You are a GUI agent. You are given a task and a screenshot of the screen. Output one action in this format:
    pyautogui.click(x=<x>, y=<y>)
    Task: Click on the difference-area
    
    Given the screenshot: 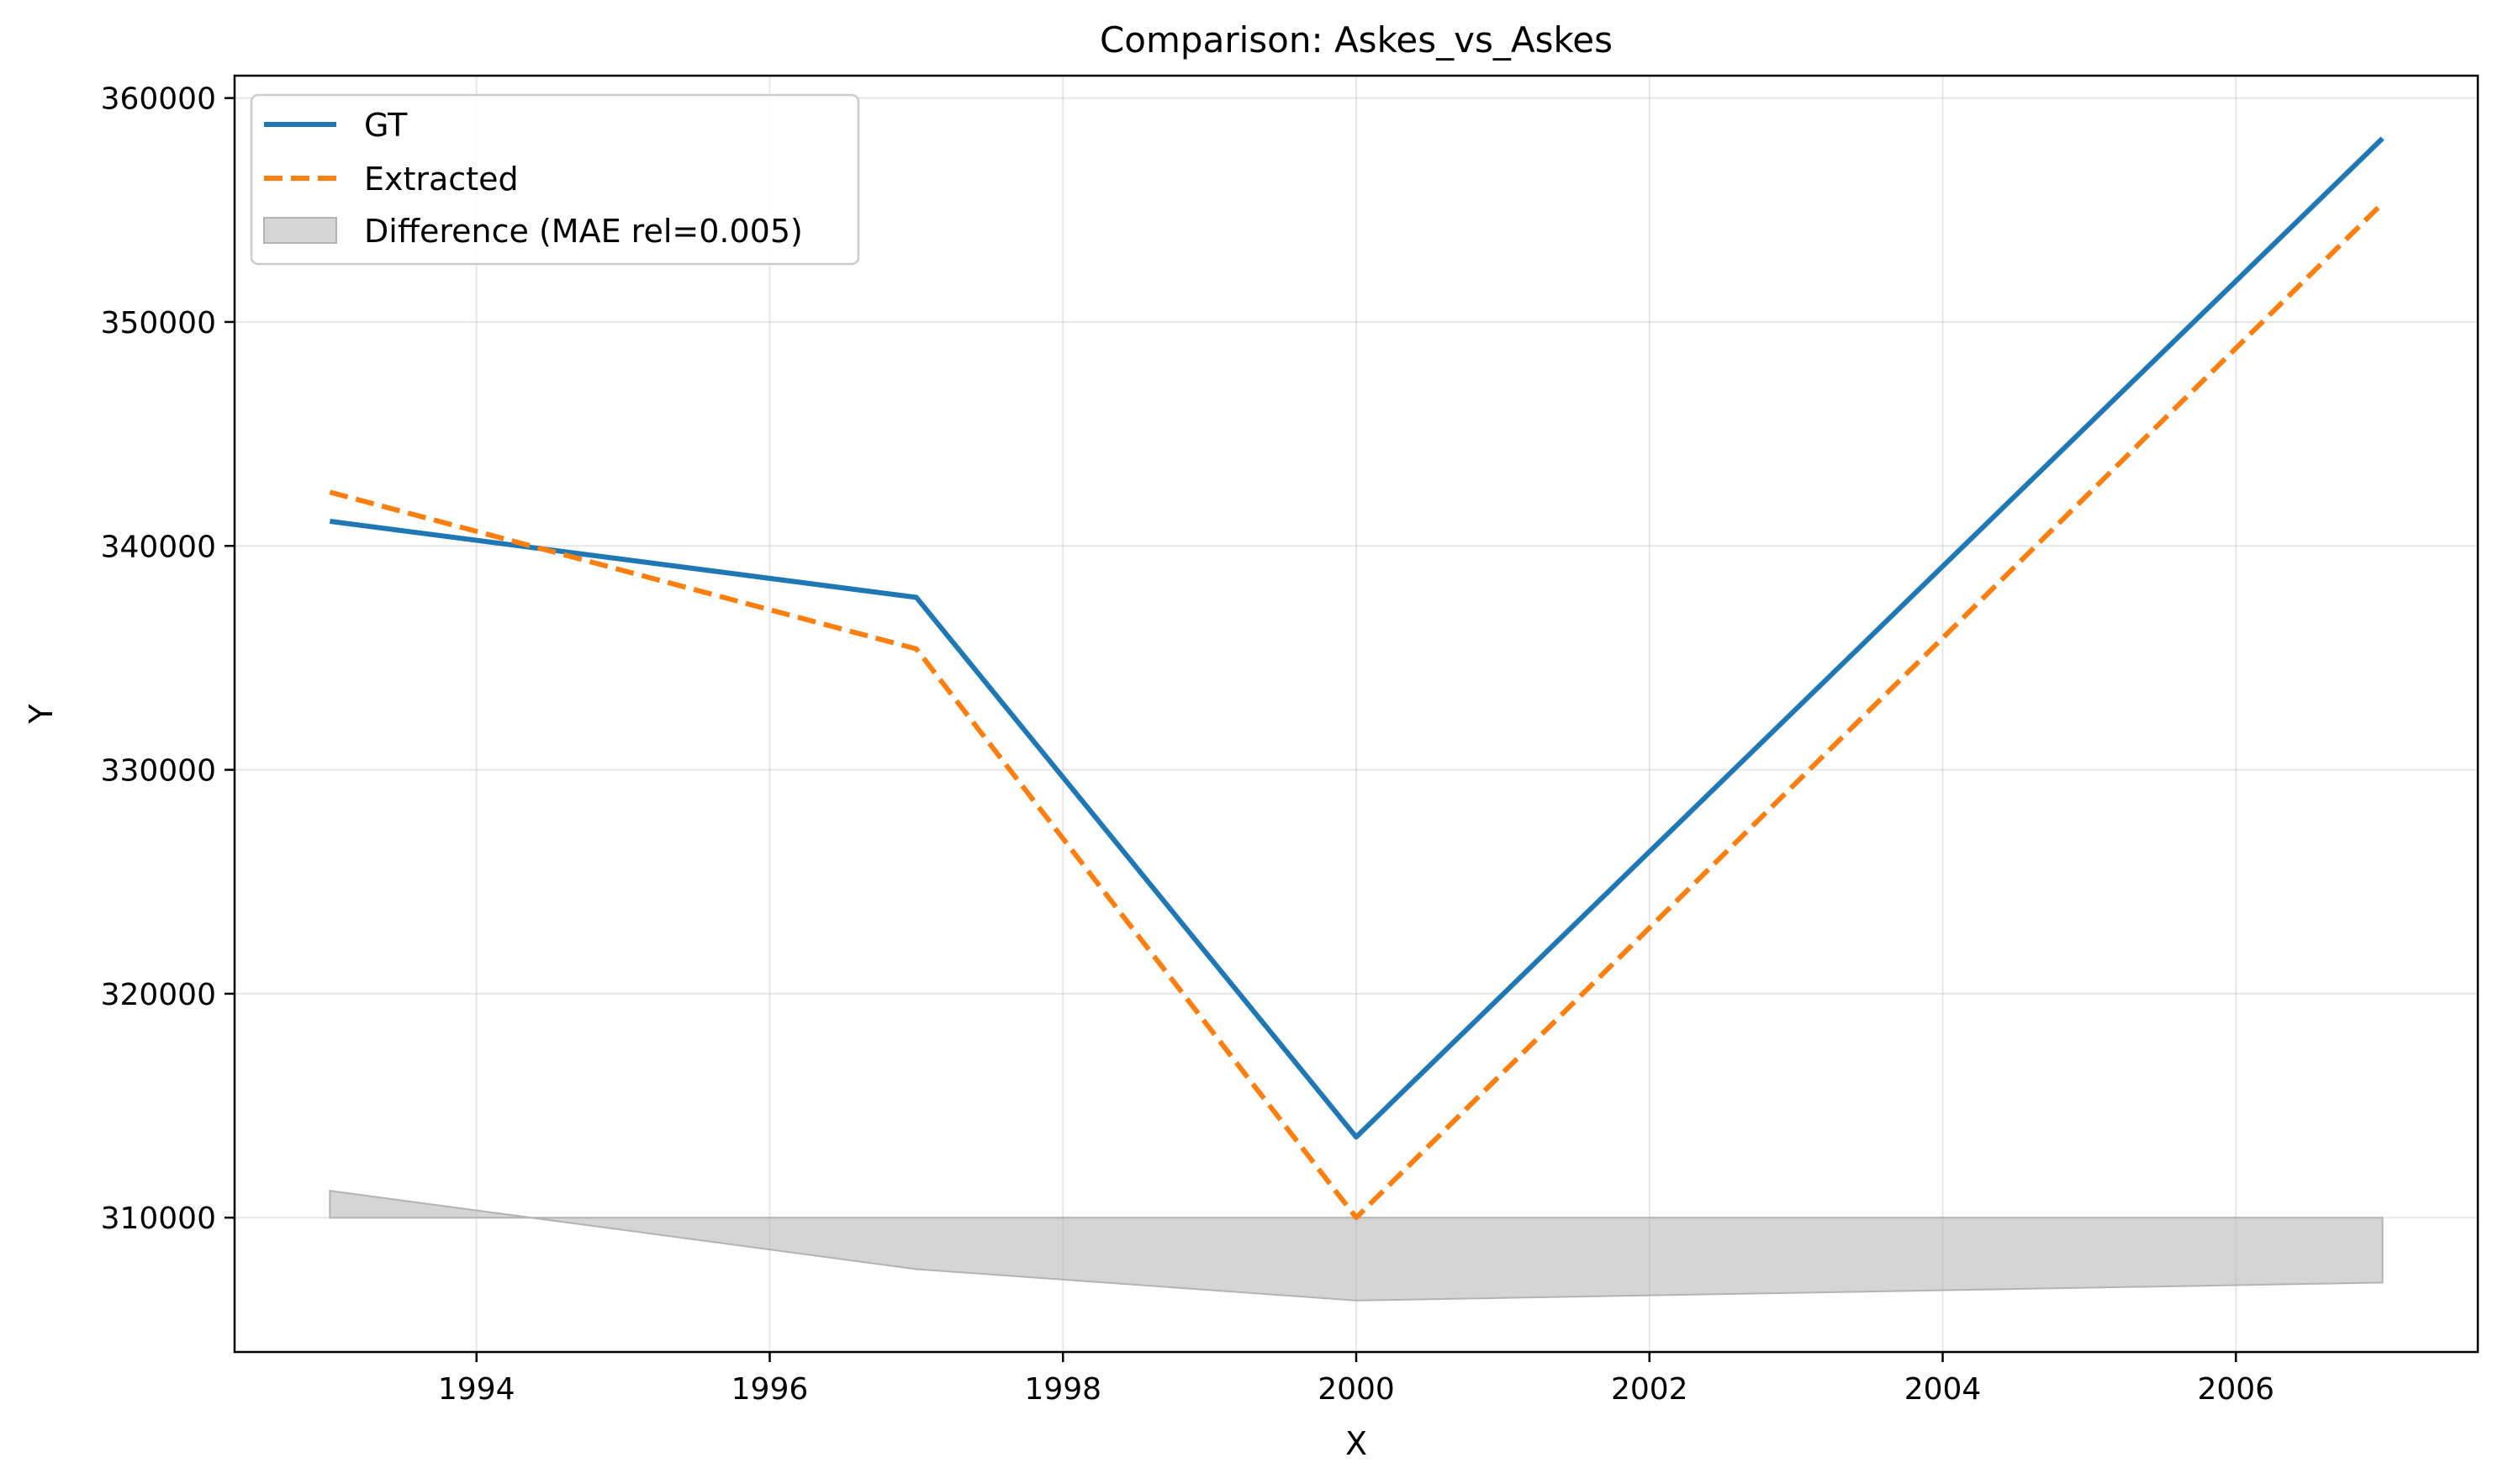 What is the action you would take?
    pyautogui.click(x=1356, y=1246)
    